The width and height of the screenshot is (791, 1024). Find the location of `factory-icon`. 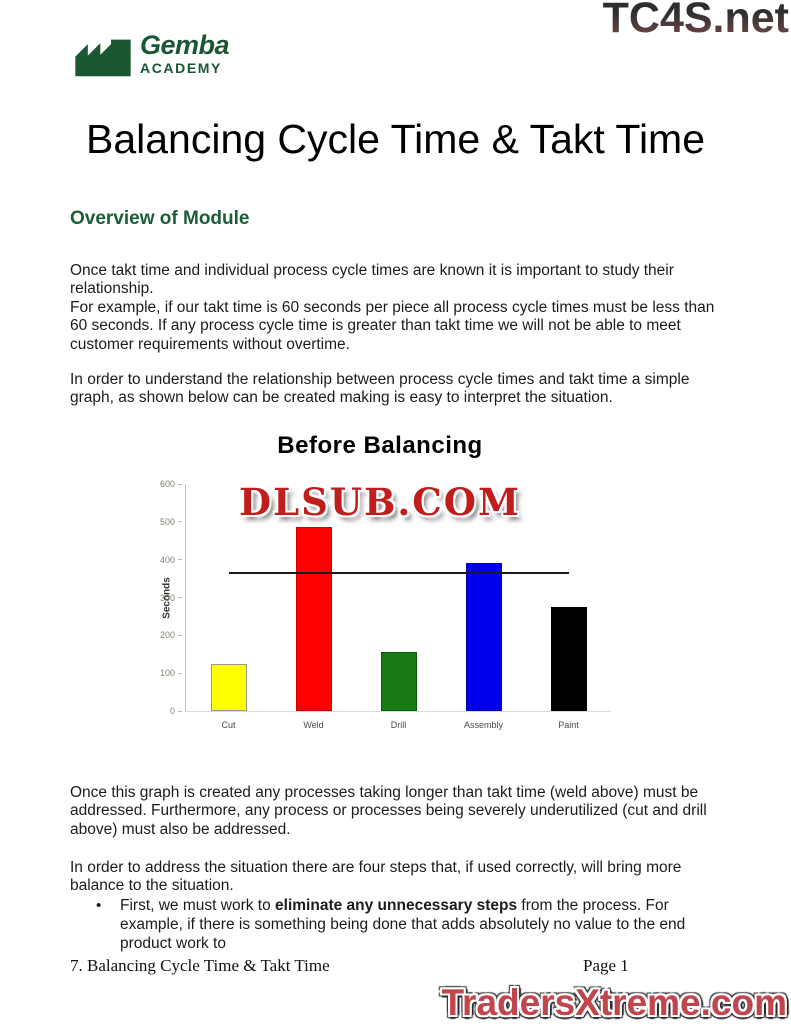

factory-icon is located at coordinates (103, 53).